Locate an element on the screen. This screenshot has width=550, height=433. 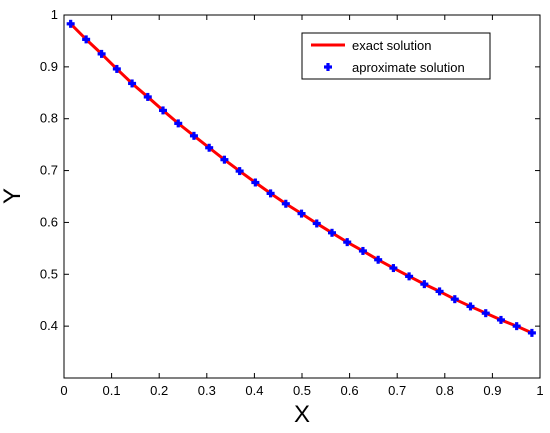
x-tick-label: 0.4 is located at coordinates (254, 390).